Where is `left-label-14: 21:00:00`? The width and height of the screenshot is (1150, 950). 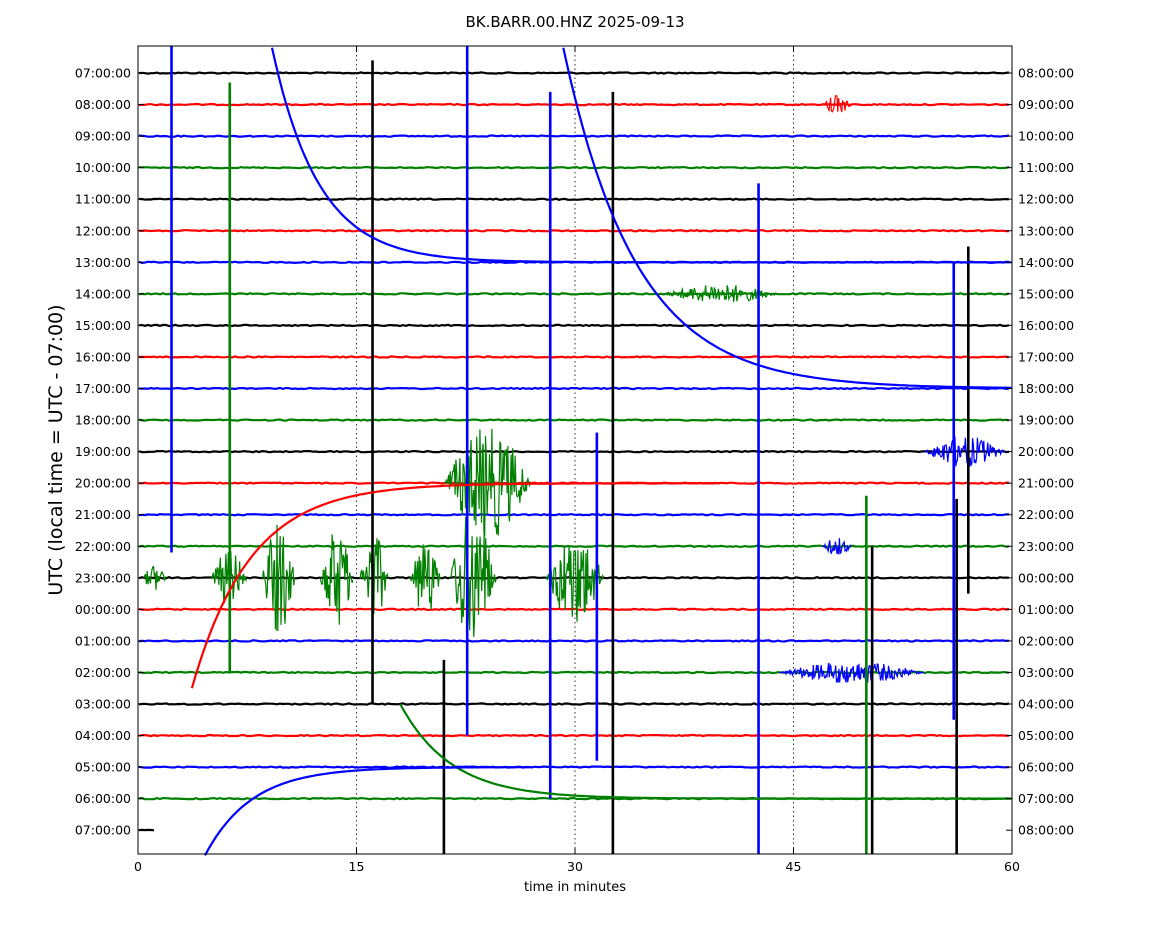
left-label-14: 21:00:00 is located at coordinates (103, 514).